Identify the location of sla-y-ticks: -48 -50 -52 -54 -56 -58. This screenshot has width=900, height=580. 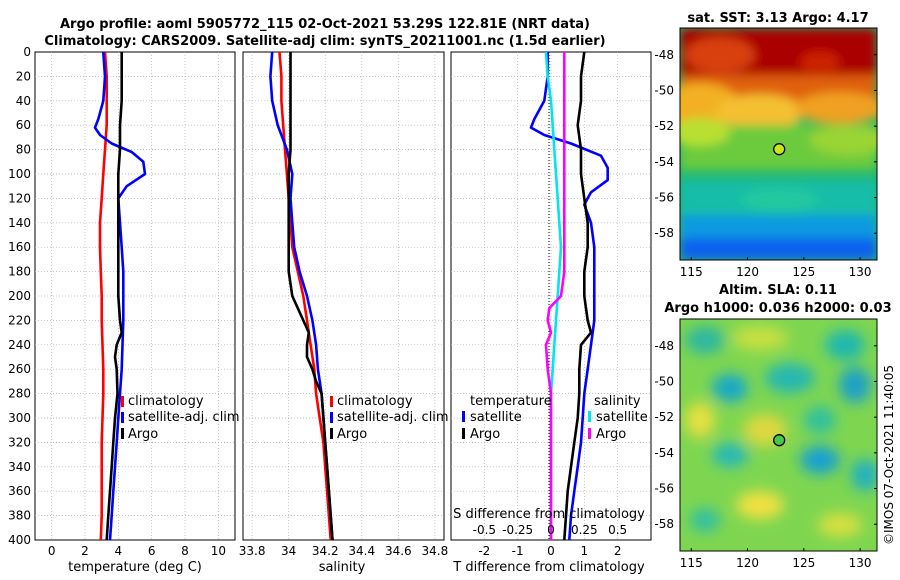
(765, 435).